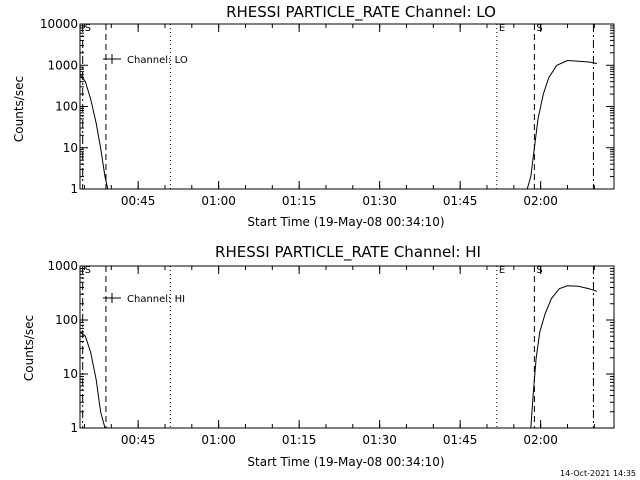 This screenshot has height=480, width=640. I want to click on legend-label: Channel: HI, so click(156, 299).